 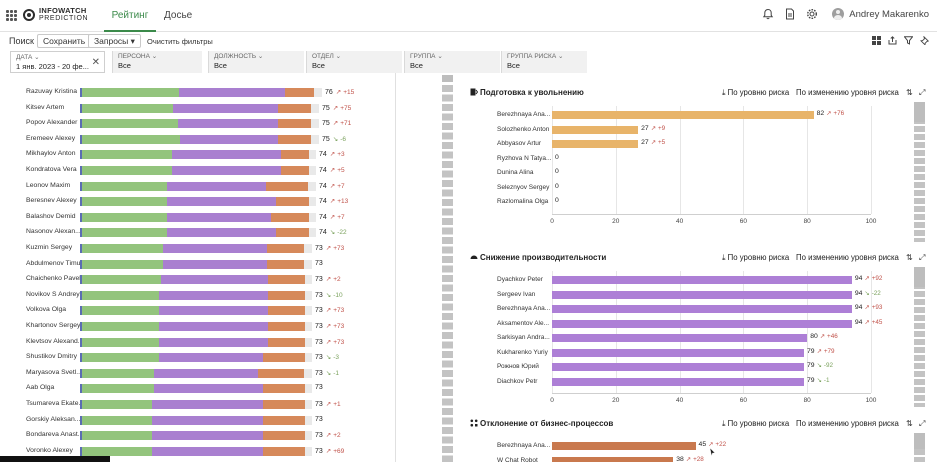 I want to click on scroll-thumb, so click(x=447, y=78).